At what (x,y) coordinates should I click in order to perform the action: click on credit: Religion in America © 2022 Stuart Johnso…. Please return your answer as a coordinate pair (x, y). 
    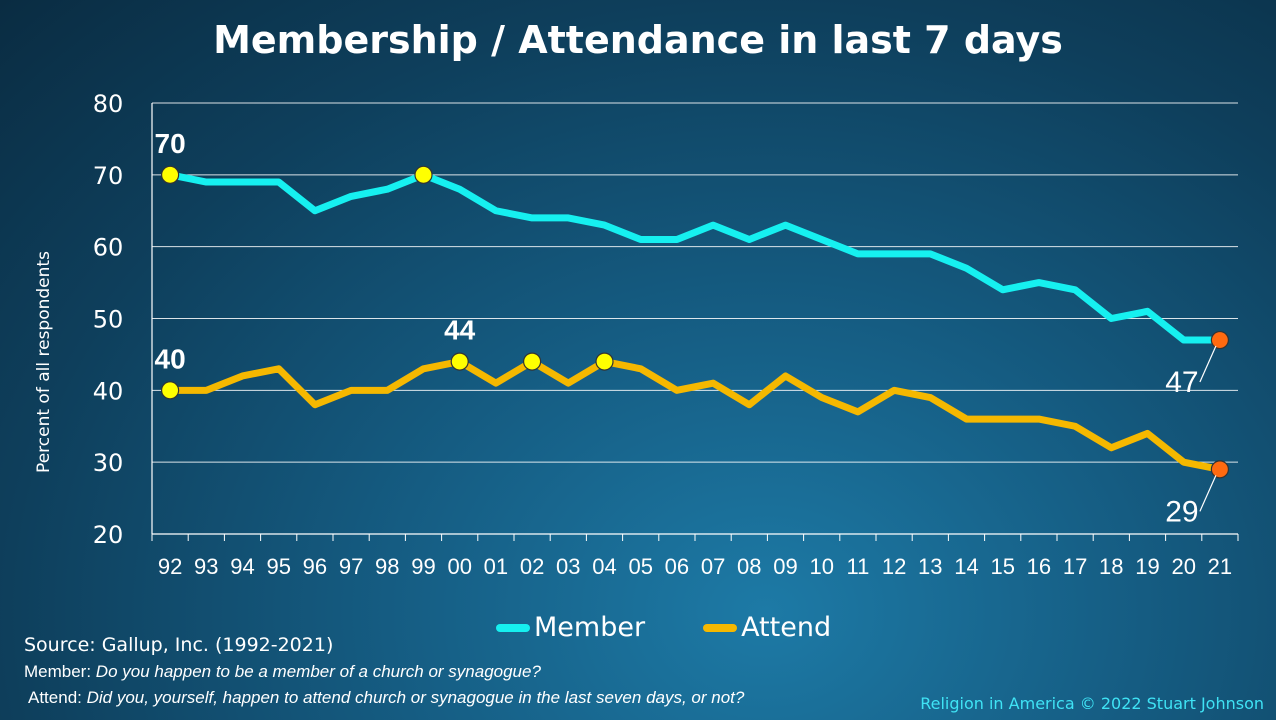
    Looking at the image, I should click on (1092, 703).